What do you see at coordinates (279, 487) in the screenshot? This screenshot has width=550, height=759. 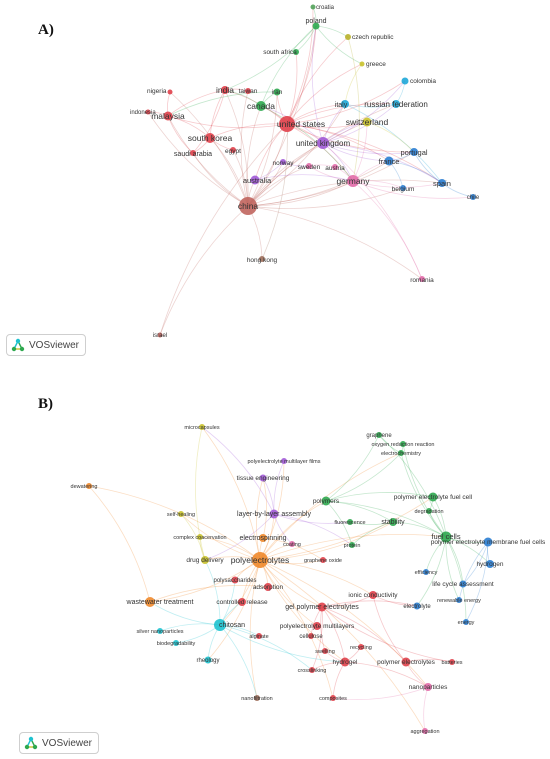 I see `link-lbl-pemfilms` at bounding box center [279, 487].